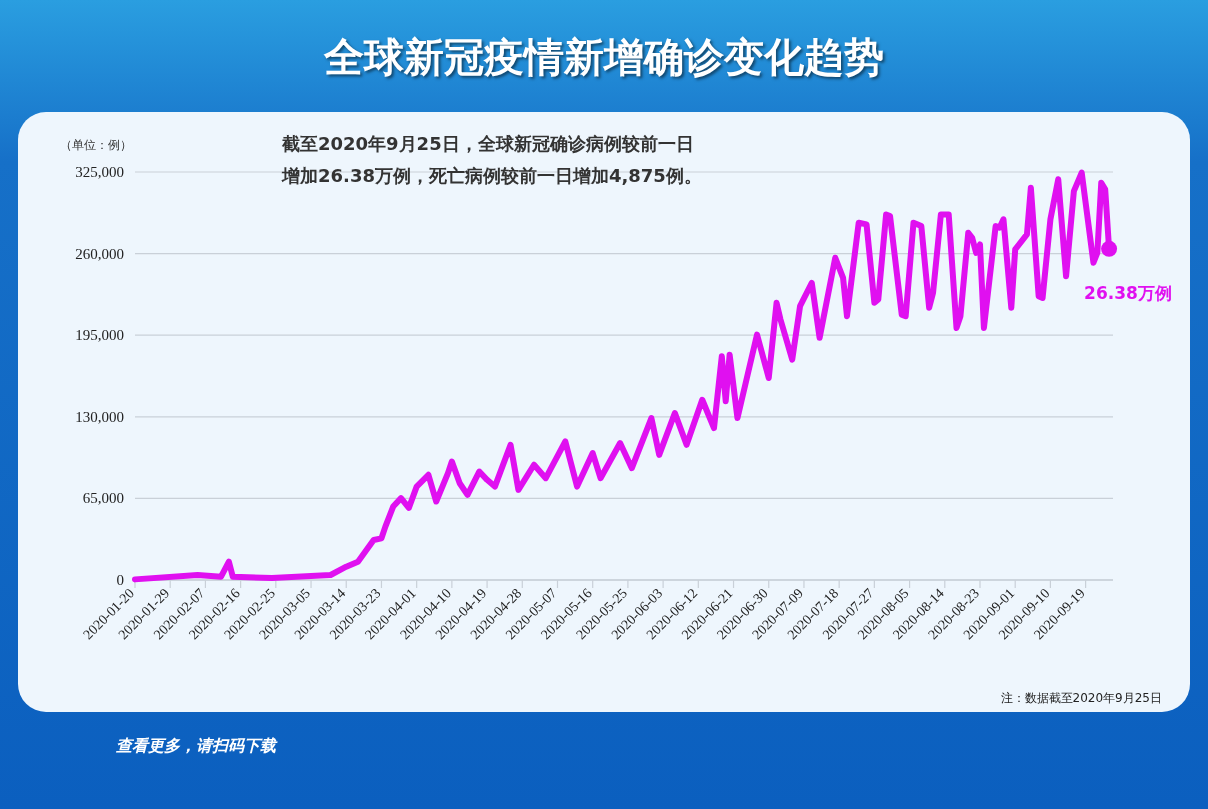 This screenshot has width=1208, height=809. What do you see at coordinates (99, 416) in the screenshot?
I see `y-tick-label: 130,000` at bounding box center [99, 416].